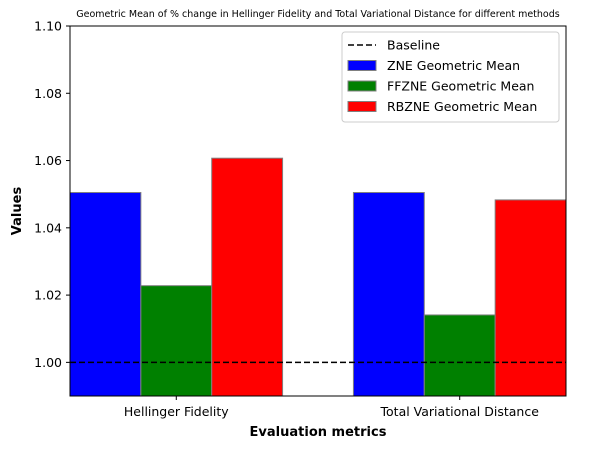 Image resolution: width=612 pixels, height=449 pixels. Describe the element at coordinates (453, 65) in the screenshot. I see `legend-label-zne-geometric-mean: ZNE Geometric Mean` at that location.